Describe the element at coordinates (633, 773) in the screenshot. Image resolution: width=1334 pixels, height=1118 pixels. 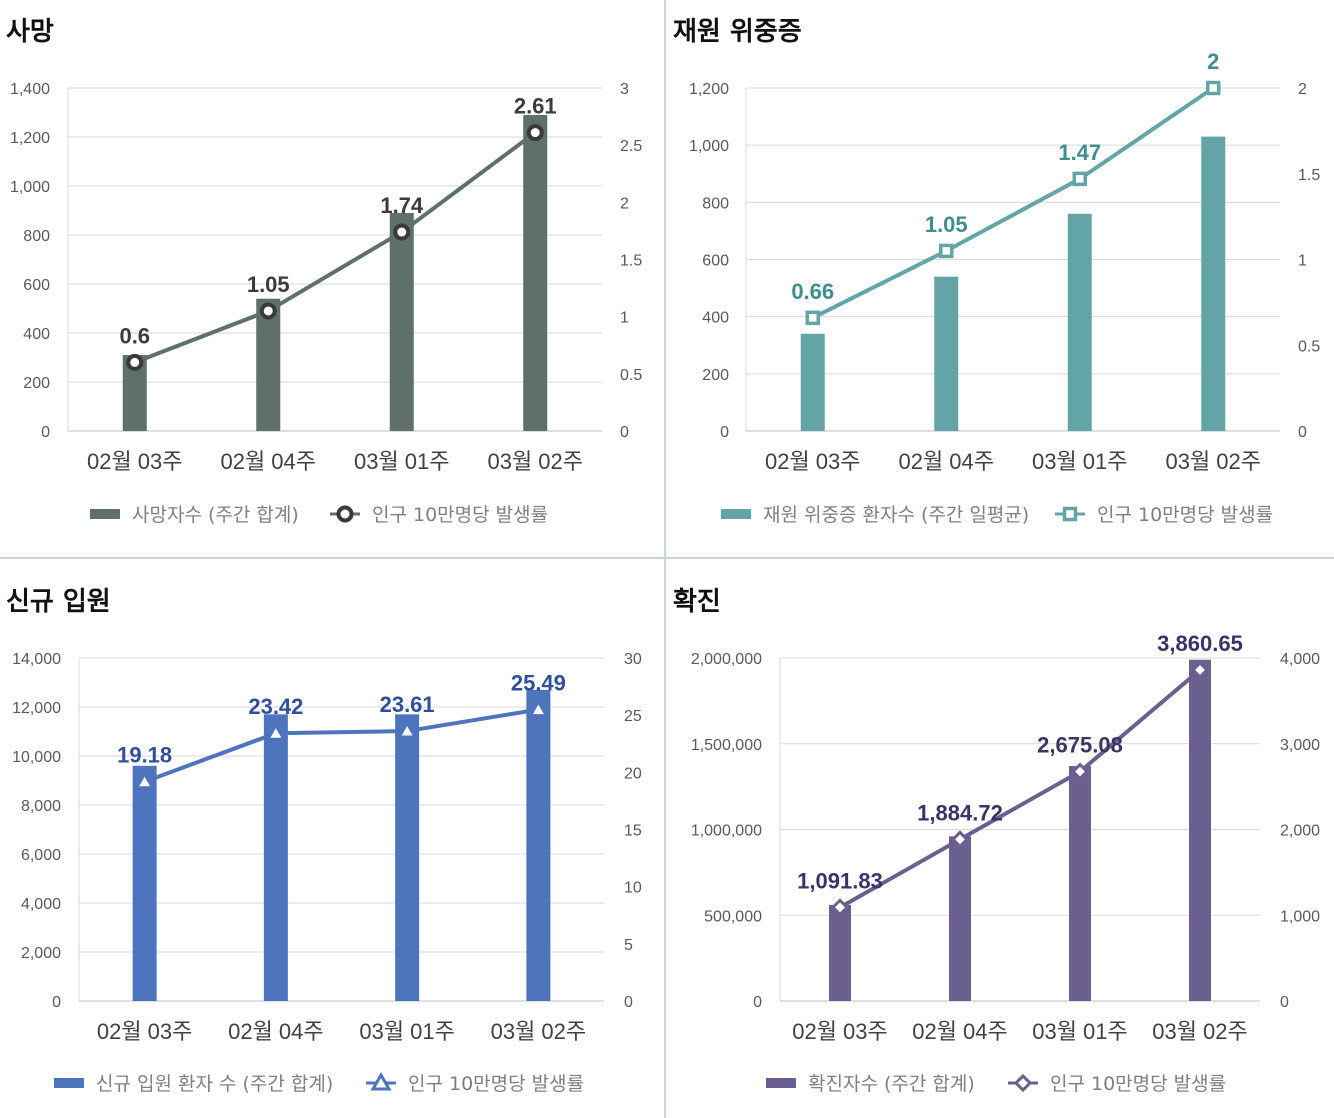
I see `admissions-right-tick-label: 20` at that location.